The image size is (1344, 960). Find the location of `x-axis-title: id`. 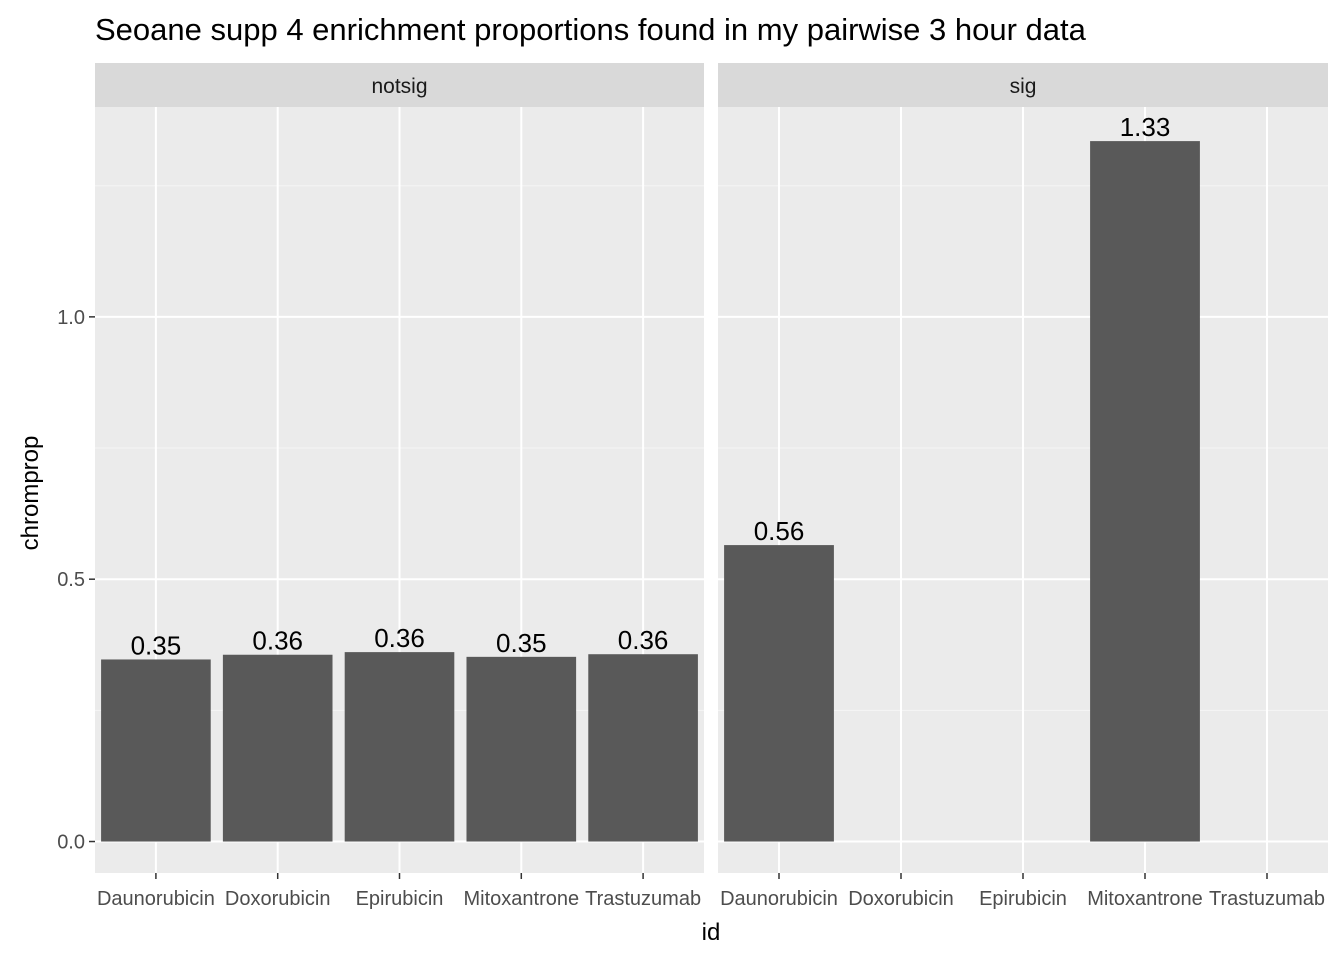

x-axis-title: id is located at coordinates (711, 932).